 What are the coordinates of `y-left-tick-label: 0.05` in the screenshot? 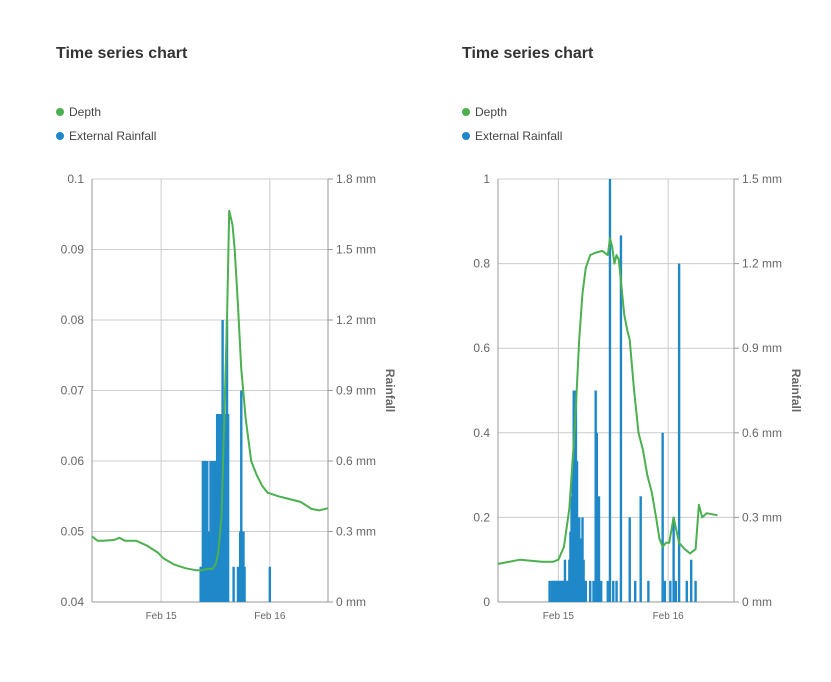 It's located at (73, 532).